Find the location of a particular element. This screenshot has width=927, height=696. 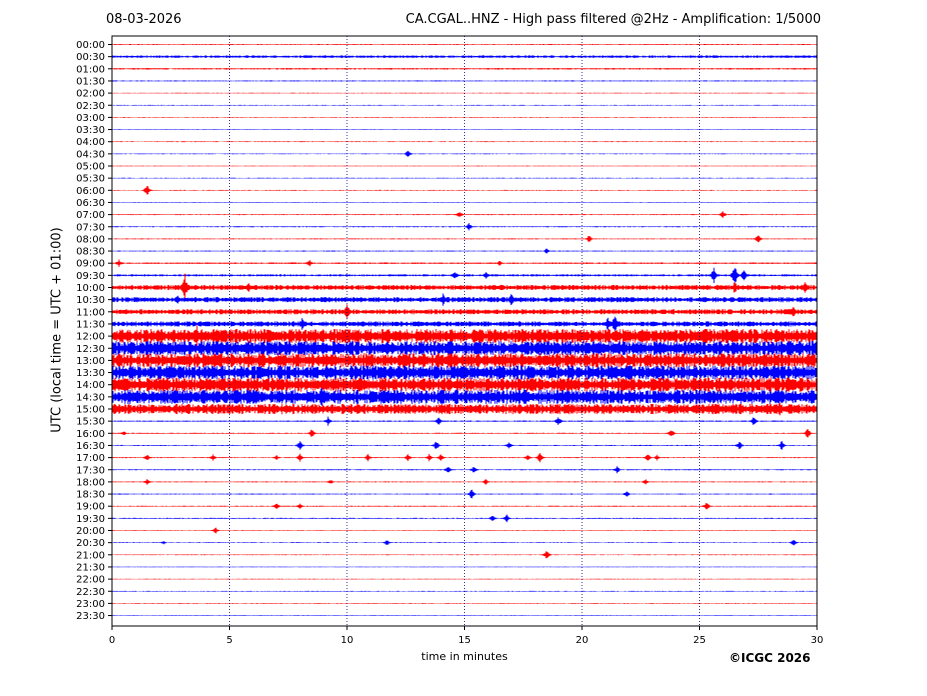

y-tick-label: 20:00 is located at coordinates (90, 531).